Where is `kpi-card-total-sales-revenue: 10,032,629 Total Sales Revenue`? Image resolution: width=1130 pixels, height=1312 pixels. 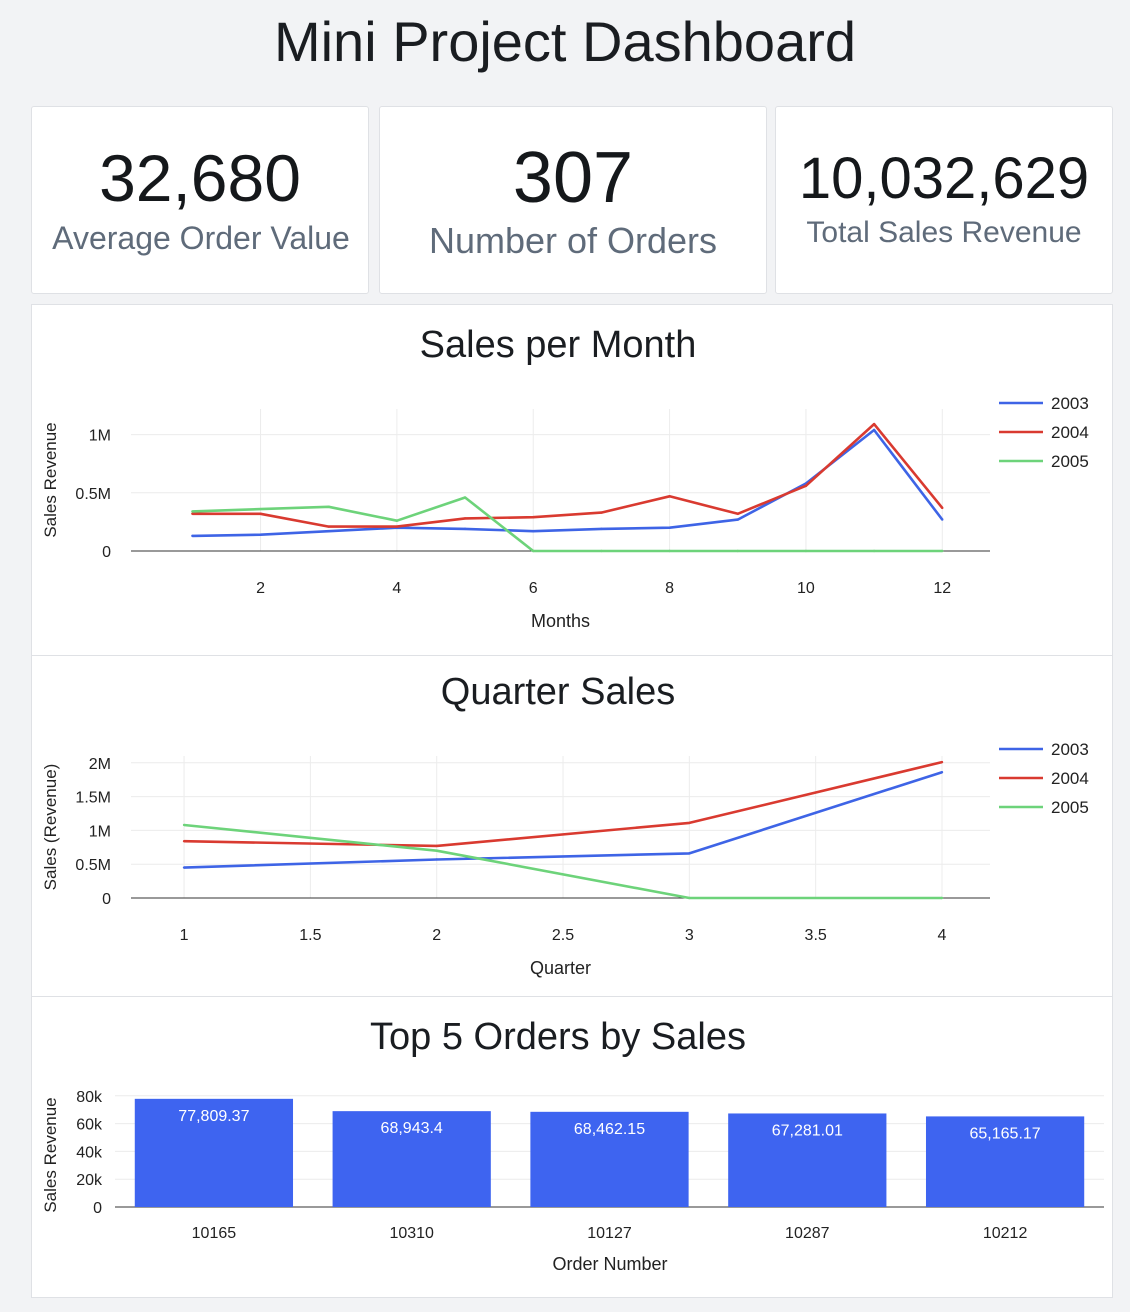 kpi-card-total-sales-revenue: 10,032,629 Total Sales Revenue is located at coordinates (944, 200).